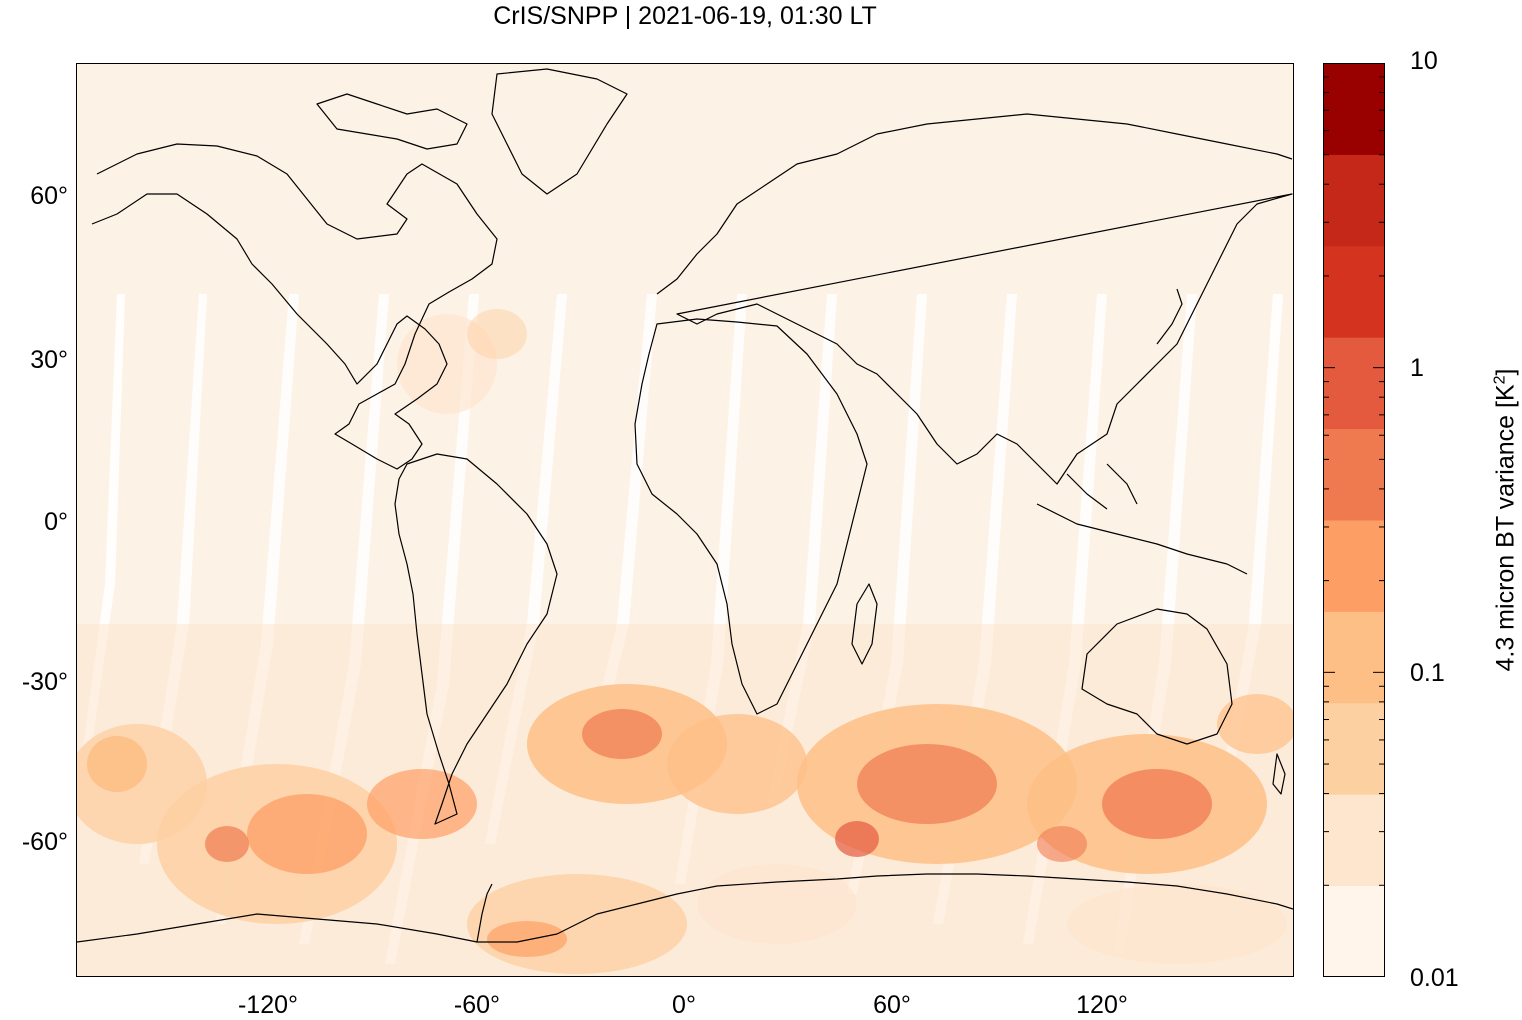 Image resolution: width=1522 pixels, height=1020 pixels. What do you see at coordinates (864, 624) in the screenshot?
I see `coastline-madagascar` at bounding box center [864, 624].